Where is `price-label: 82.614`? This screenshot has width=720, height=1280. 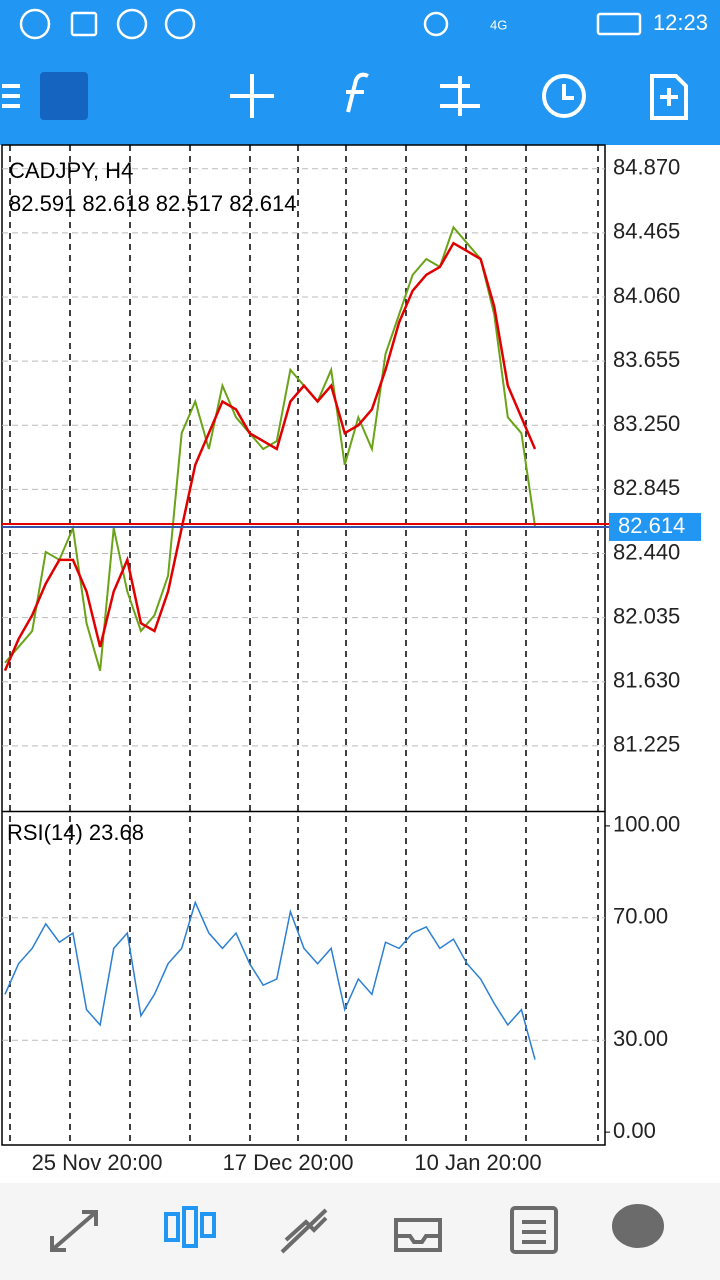 price-label: 82.614 is located at coordinates (651, 525).